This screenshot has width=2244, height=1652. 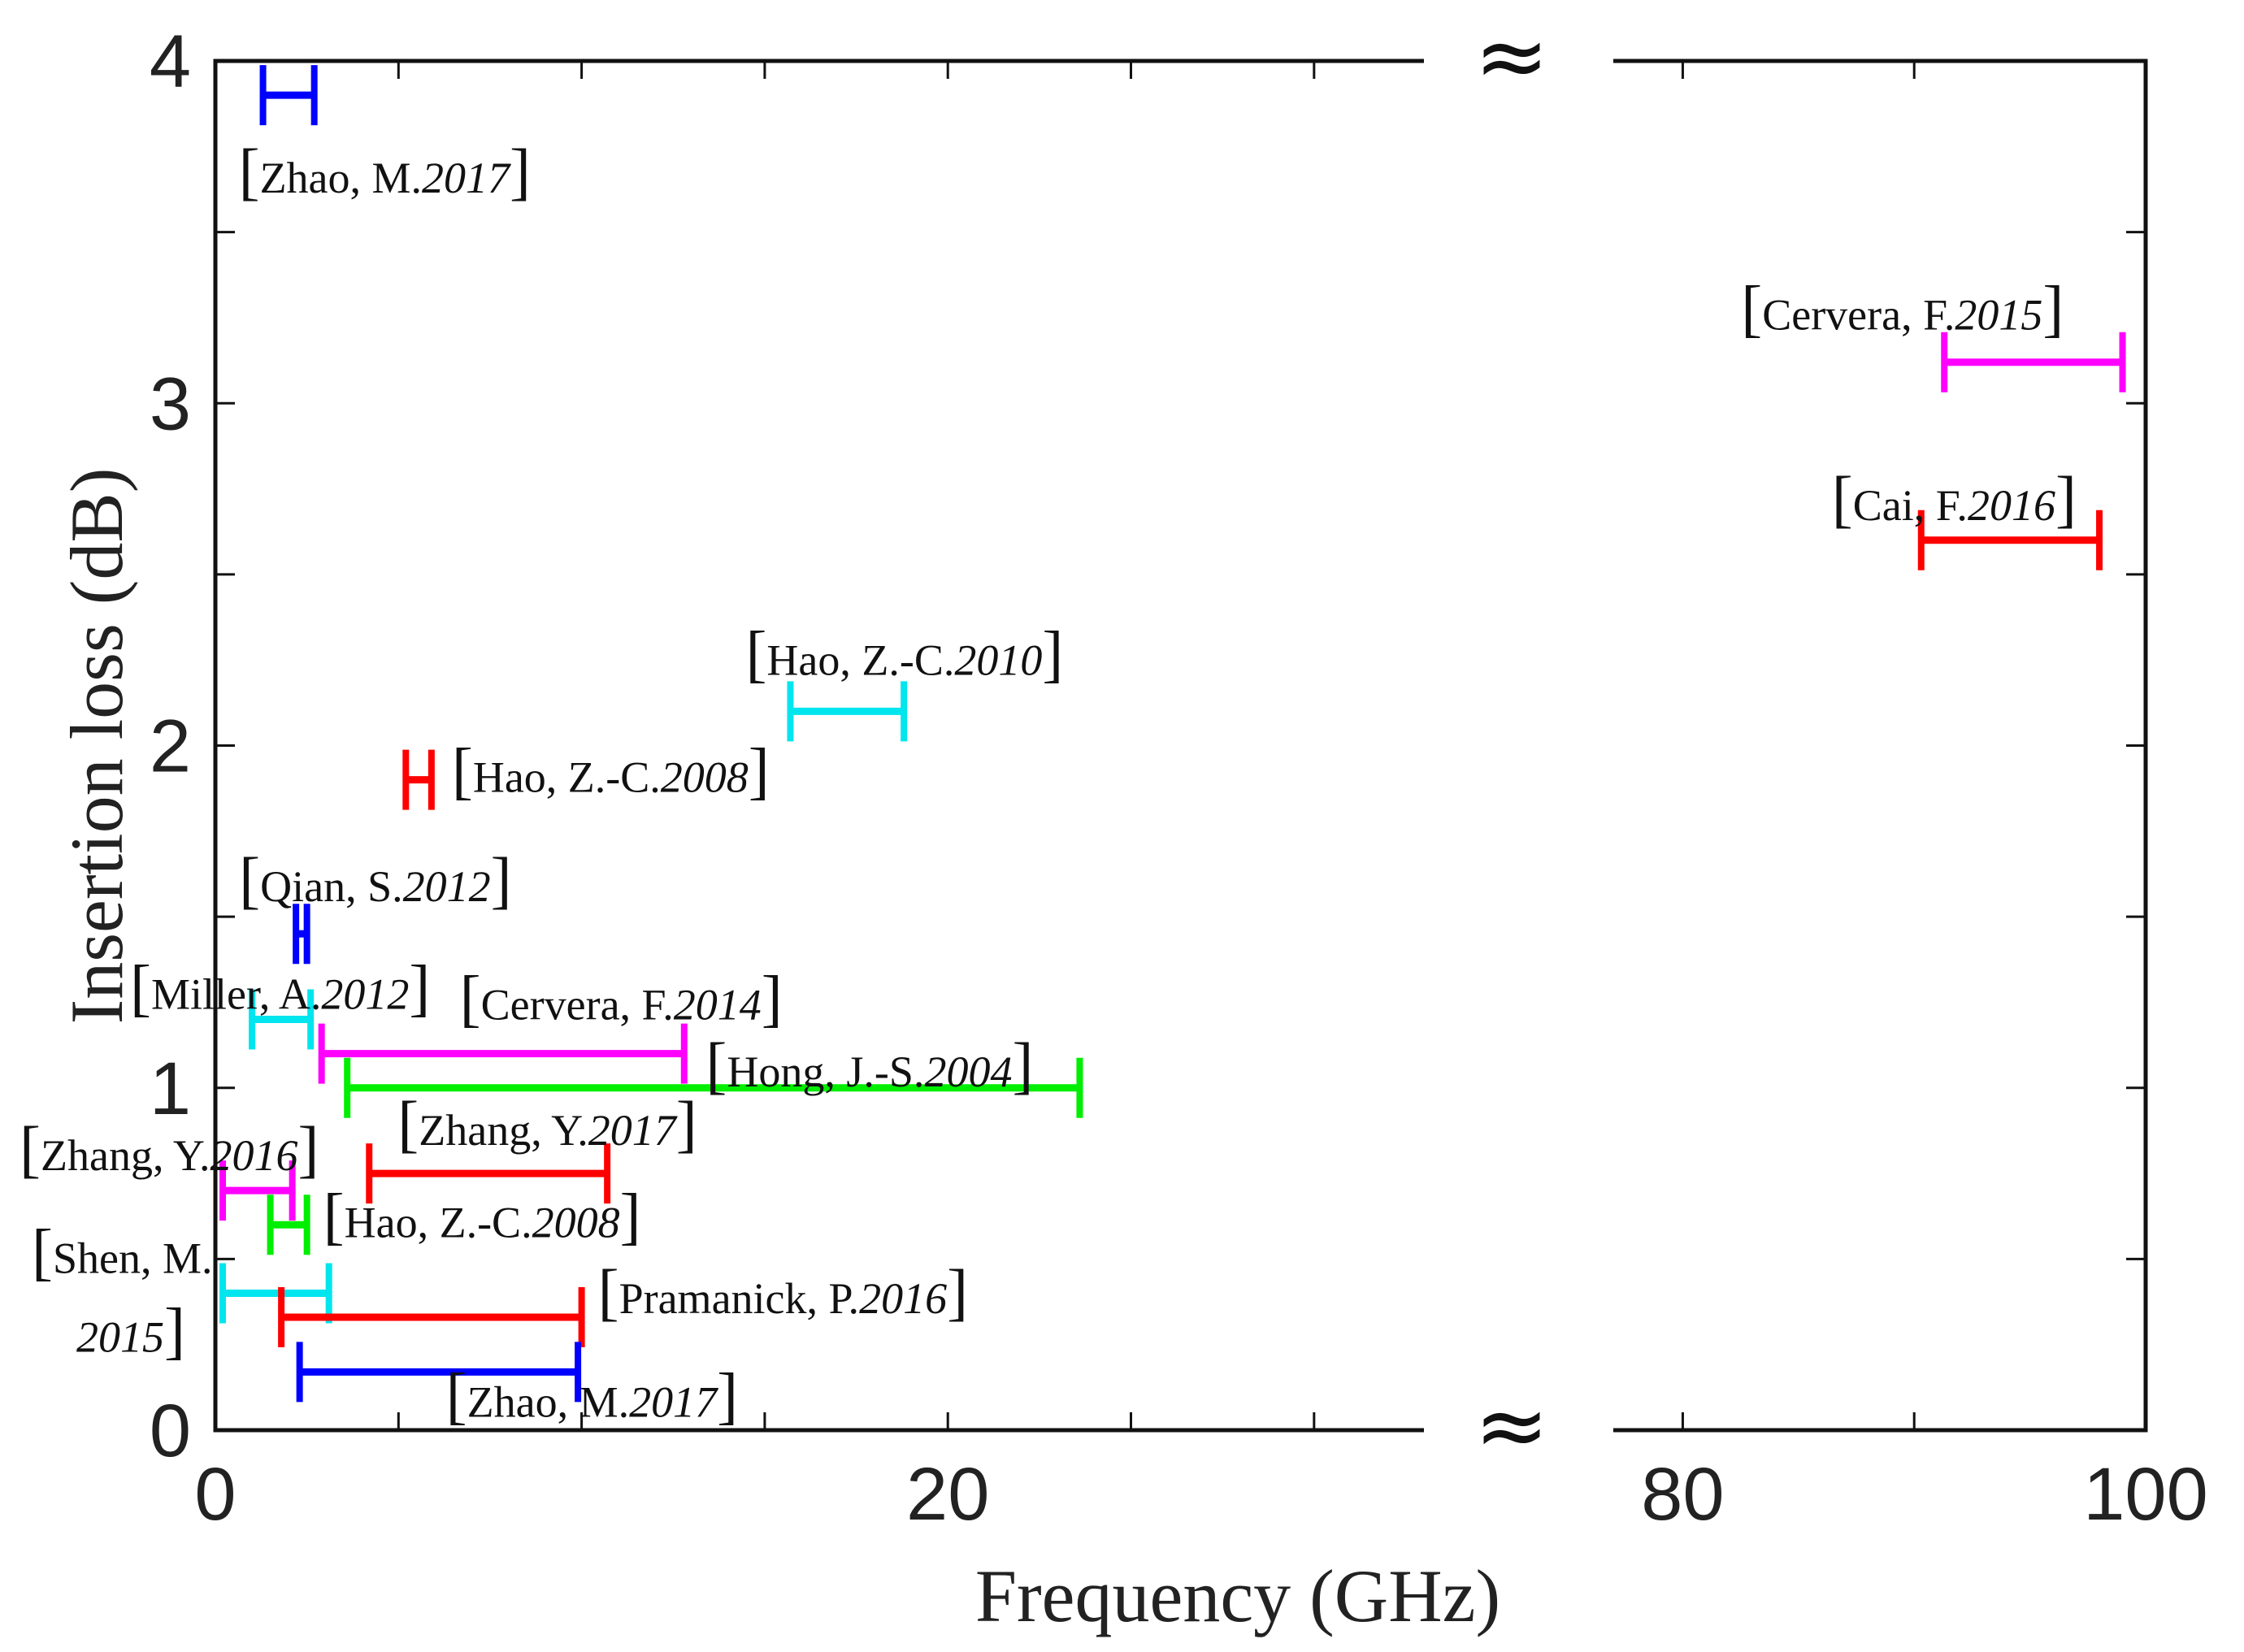 What do you see at coordinates (1512, 1425) in the screenshot?
I see `axis-break-bottom: ≈` at bounding box center [1512, 1425].